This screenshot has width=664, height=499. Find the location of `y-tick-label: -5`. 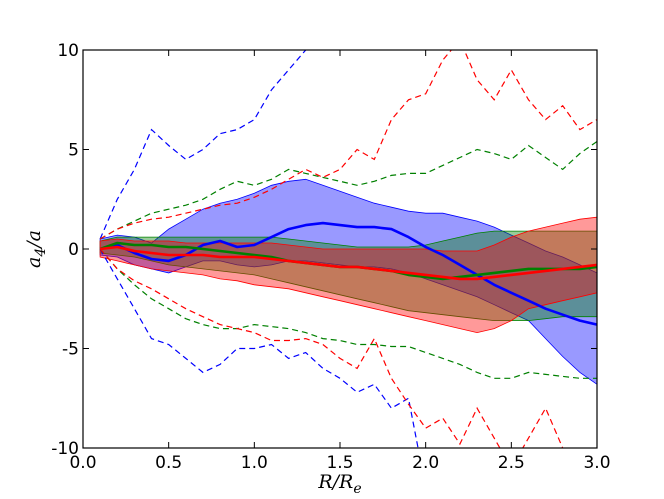

y-tick-label: -5 is located at coordinates (70, 350).